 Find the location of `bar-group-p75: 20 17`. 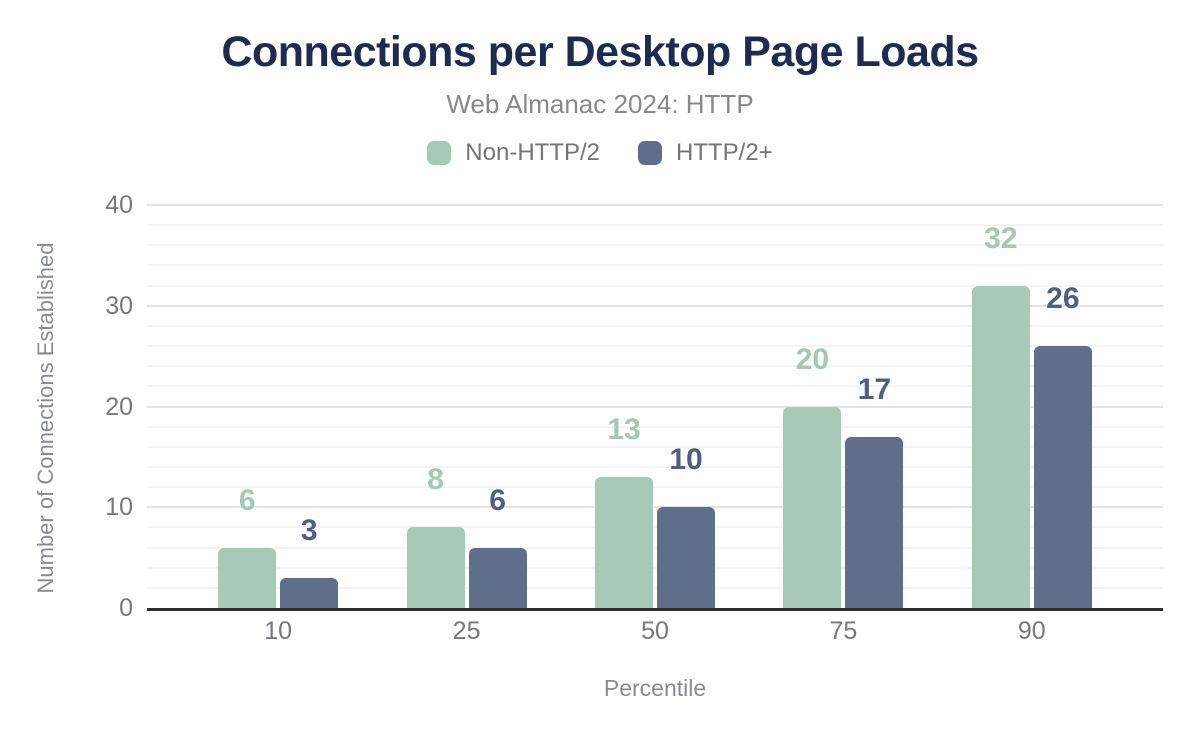

bar-group-p75: 20 17 is located at coordinates (843, 406).